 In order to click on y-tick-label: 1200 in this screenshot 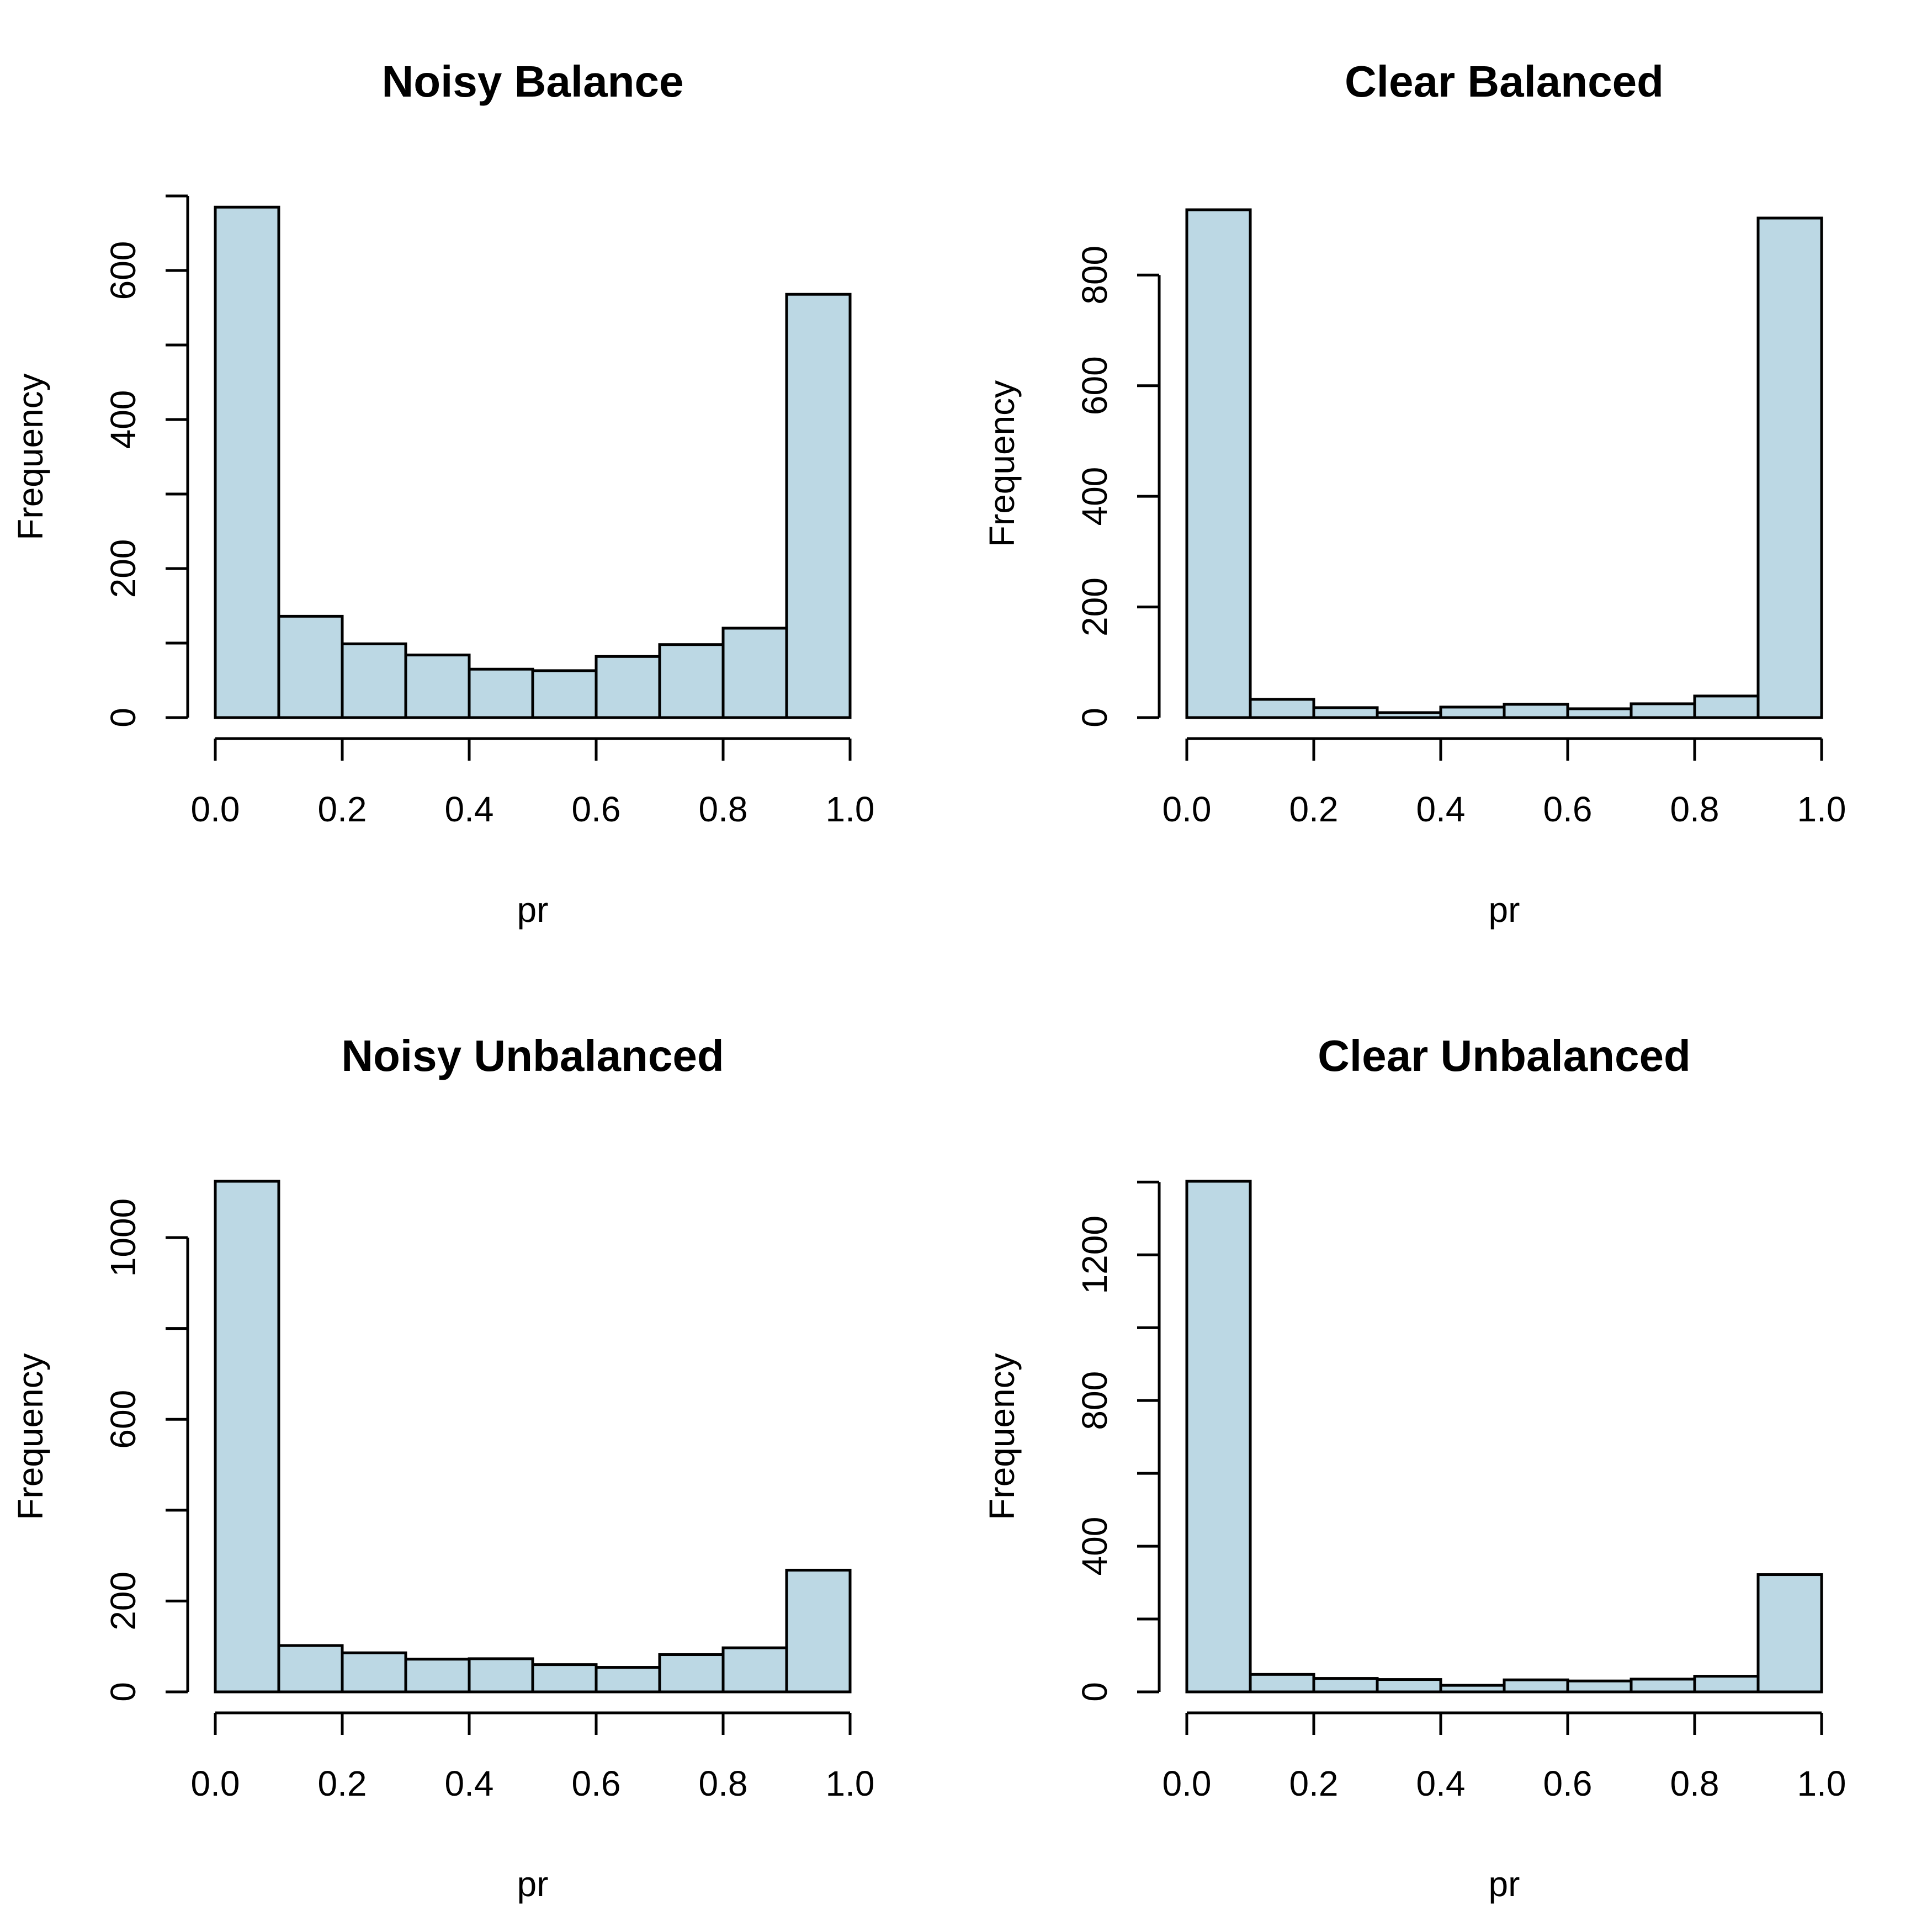, I will do `click(1094, 1255)`.